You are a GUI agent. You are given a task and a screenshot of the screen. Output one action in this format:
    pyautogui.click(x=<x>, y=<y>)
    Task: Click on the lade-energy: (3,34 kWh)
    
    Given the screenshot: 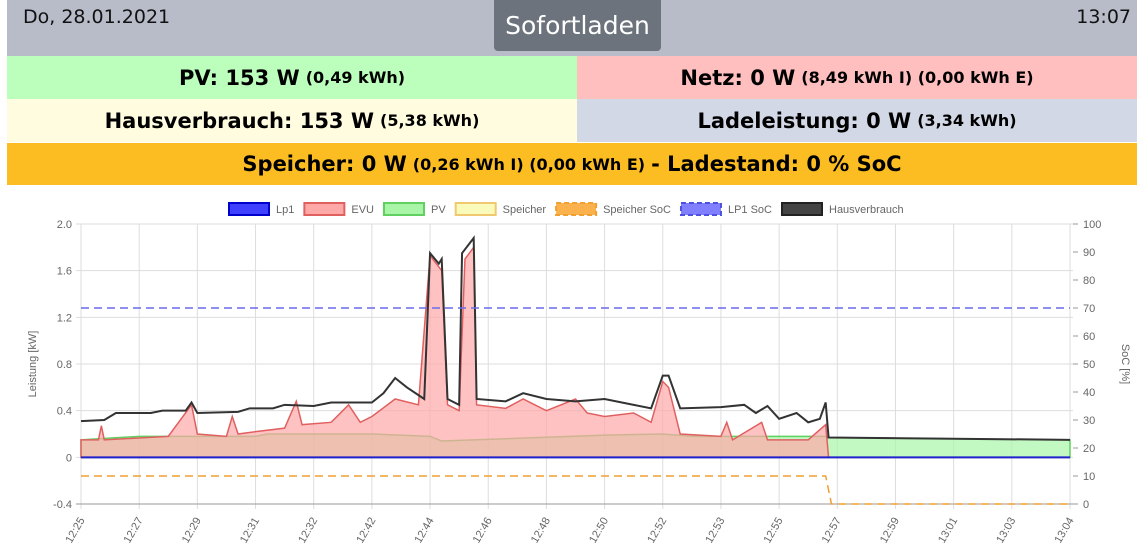 What is the action you would take?
    pyautogui.click(x=967, y=120)
    